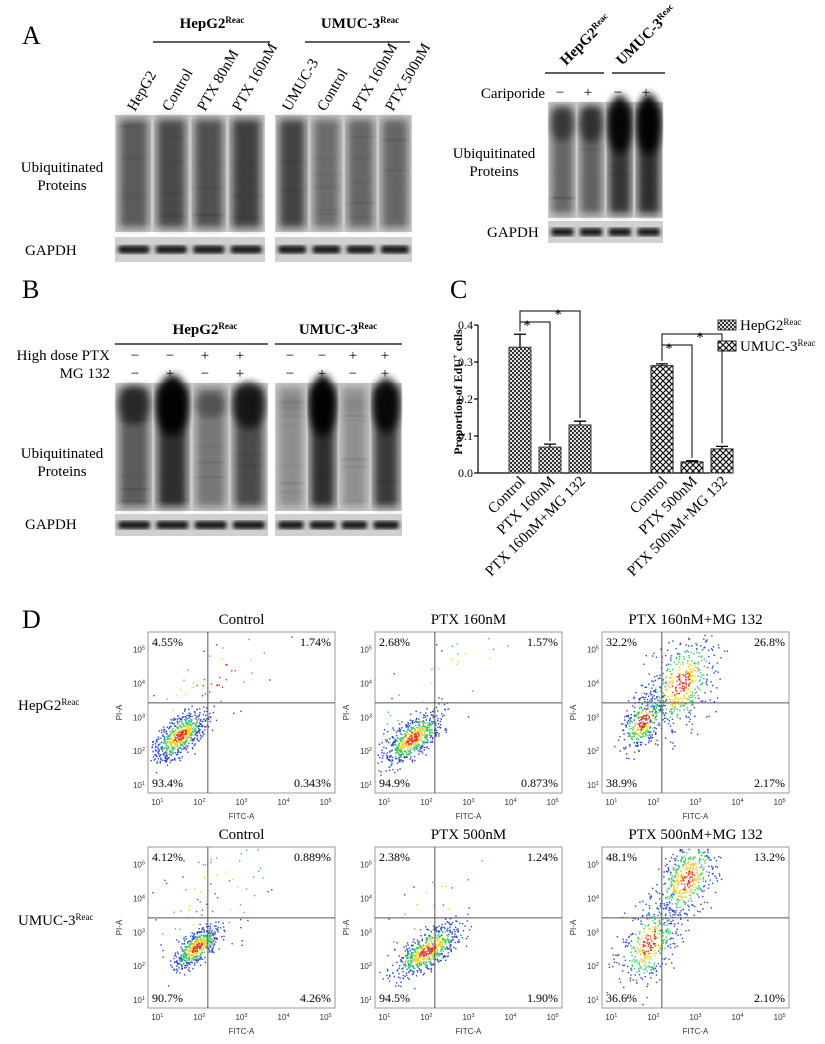  I want to click on treatment-sign: +, so click(385, 356).